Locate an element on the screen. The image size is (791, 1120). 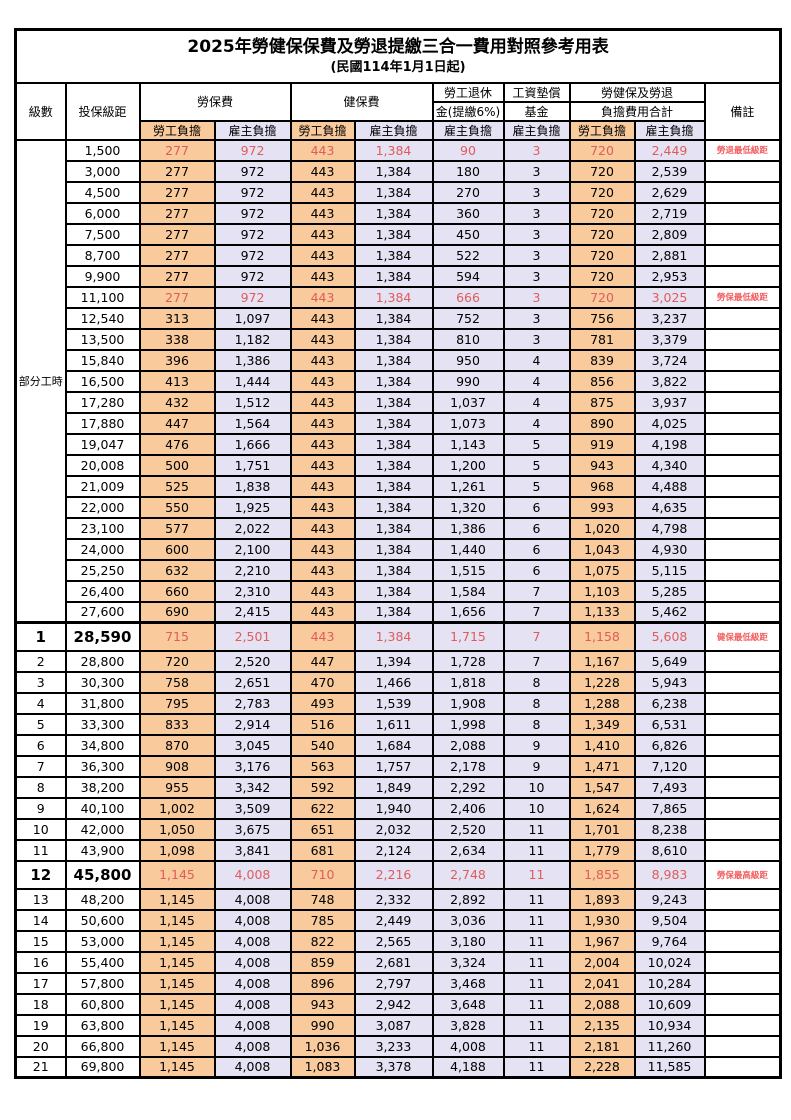
labor-ins-employer: 3,841 is located at coordinates (252, 850).